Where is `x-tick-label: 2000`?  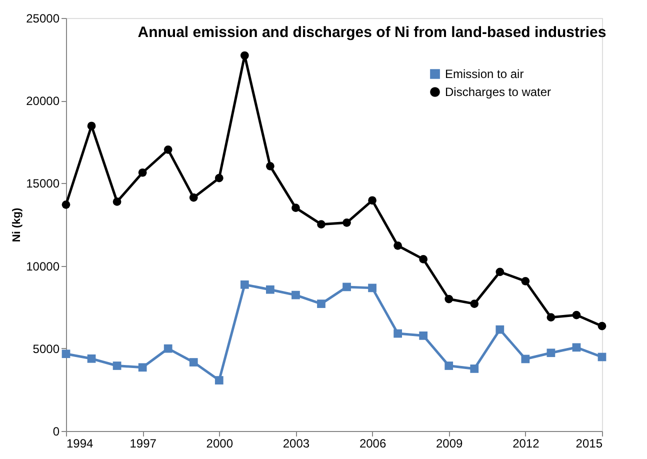
x-tick-label: 2000 is located at coordinates (220, 443).